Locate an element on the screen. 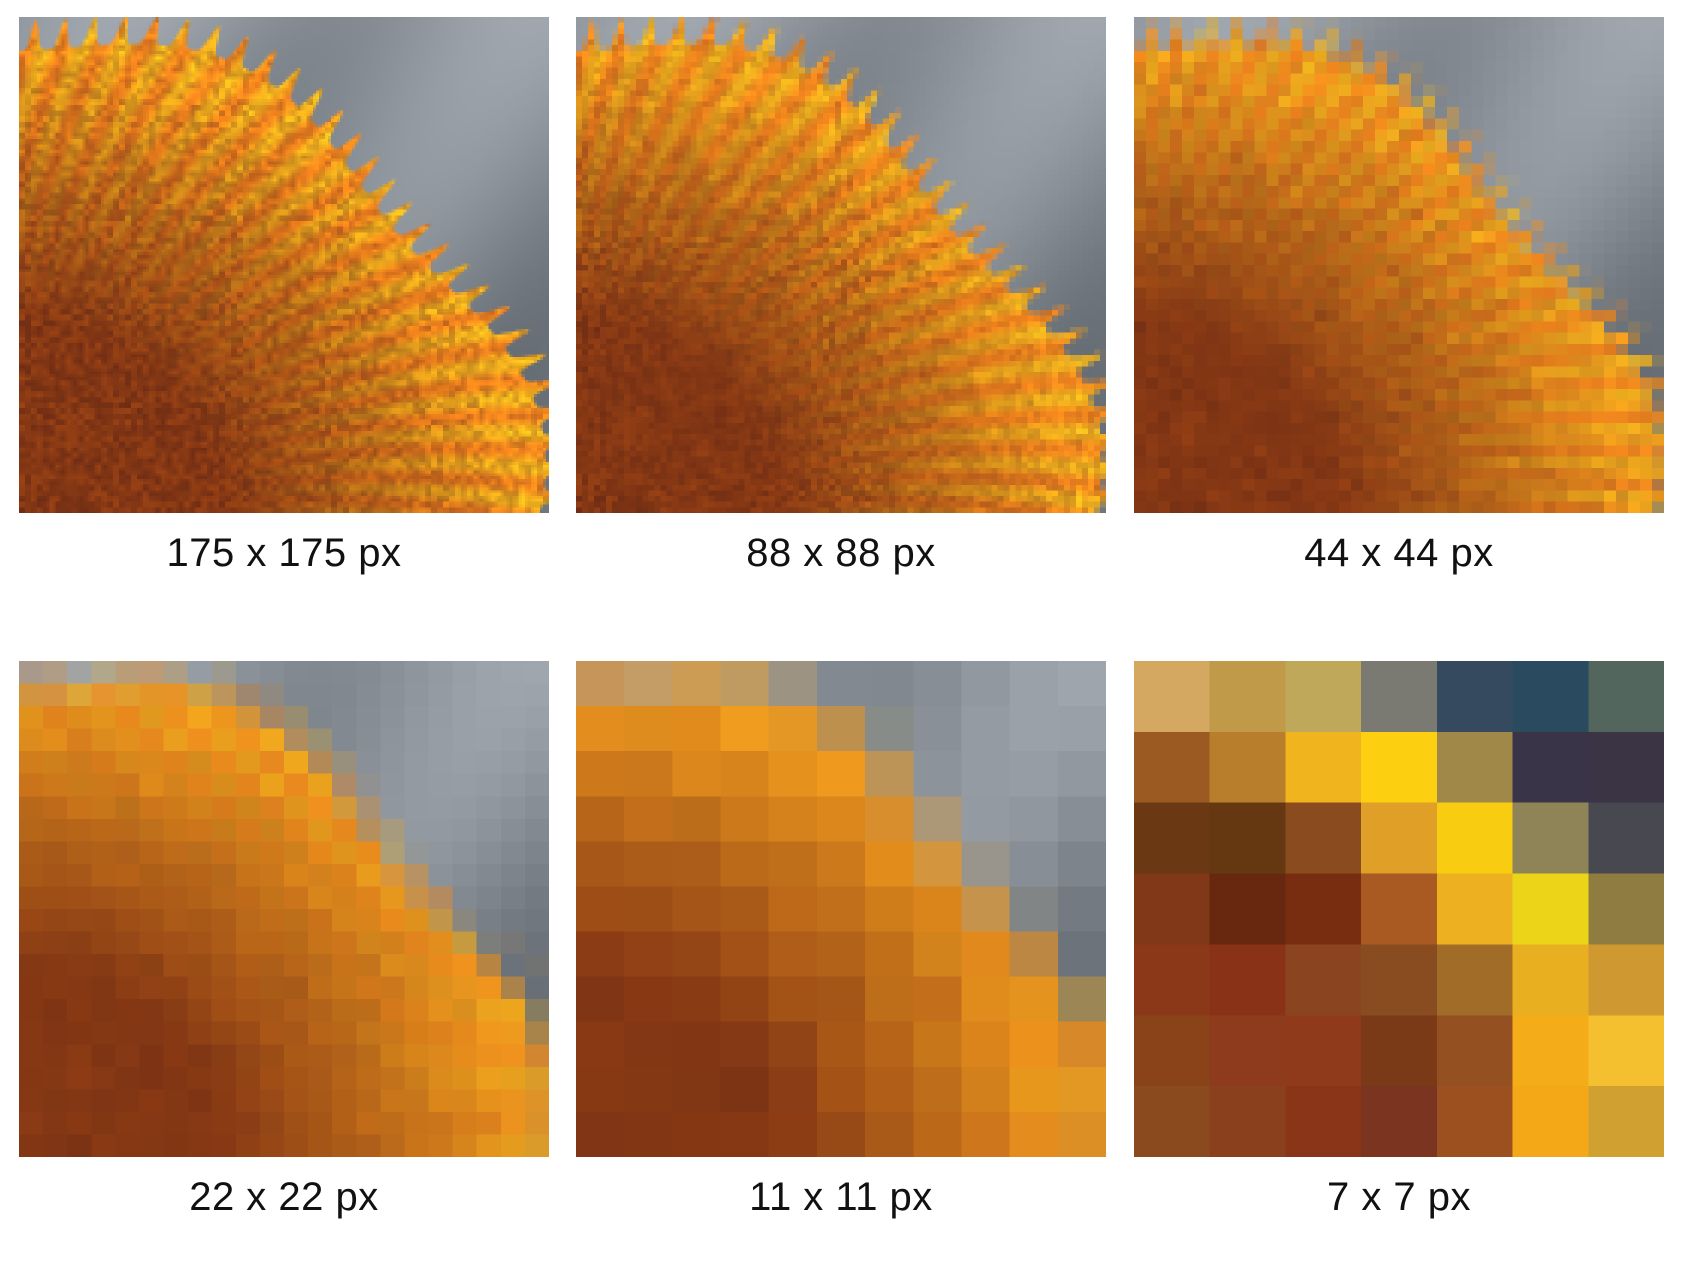  panel-175: 175 x 175 px is located at coordinates (284, 296).